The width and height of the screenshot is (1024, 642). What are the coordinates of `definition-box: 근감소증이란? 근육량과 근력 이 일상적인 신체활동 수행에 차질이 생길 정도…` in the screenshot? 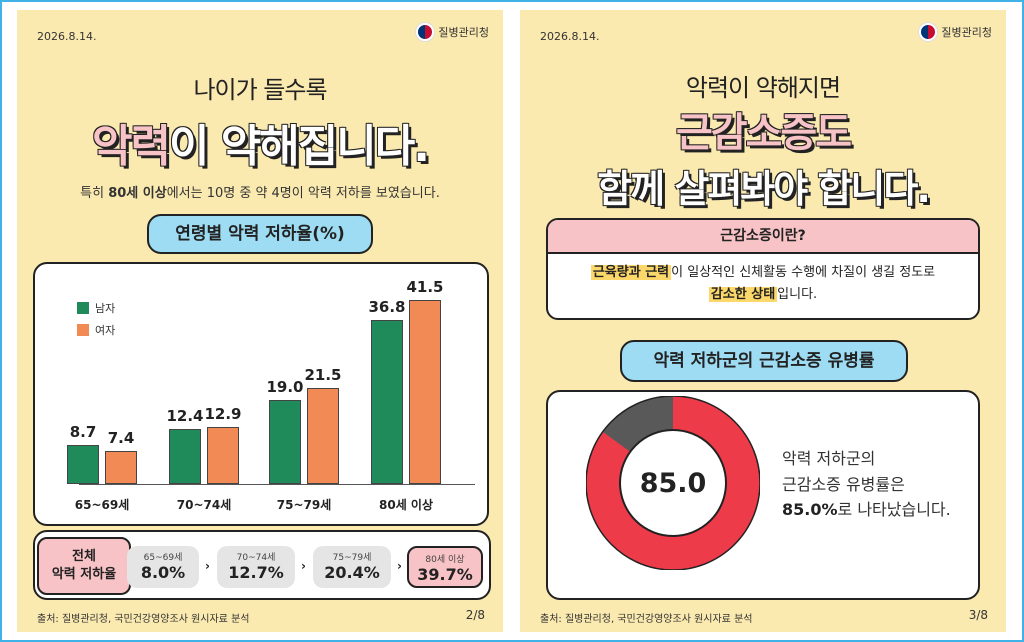 It's located at (763, 269).